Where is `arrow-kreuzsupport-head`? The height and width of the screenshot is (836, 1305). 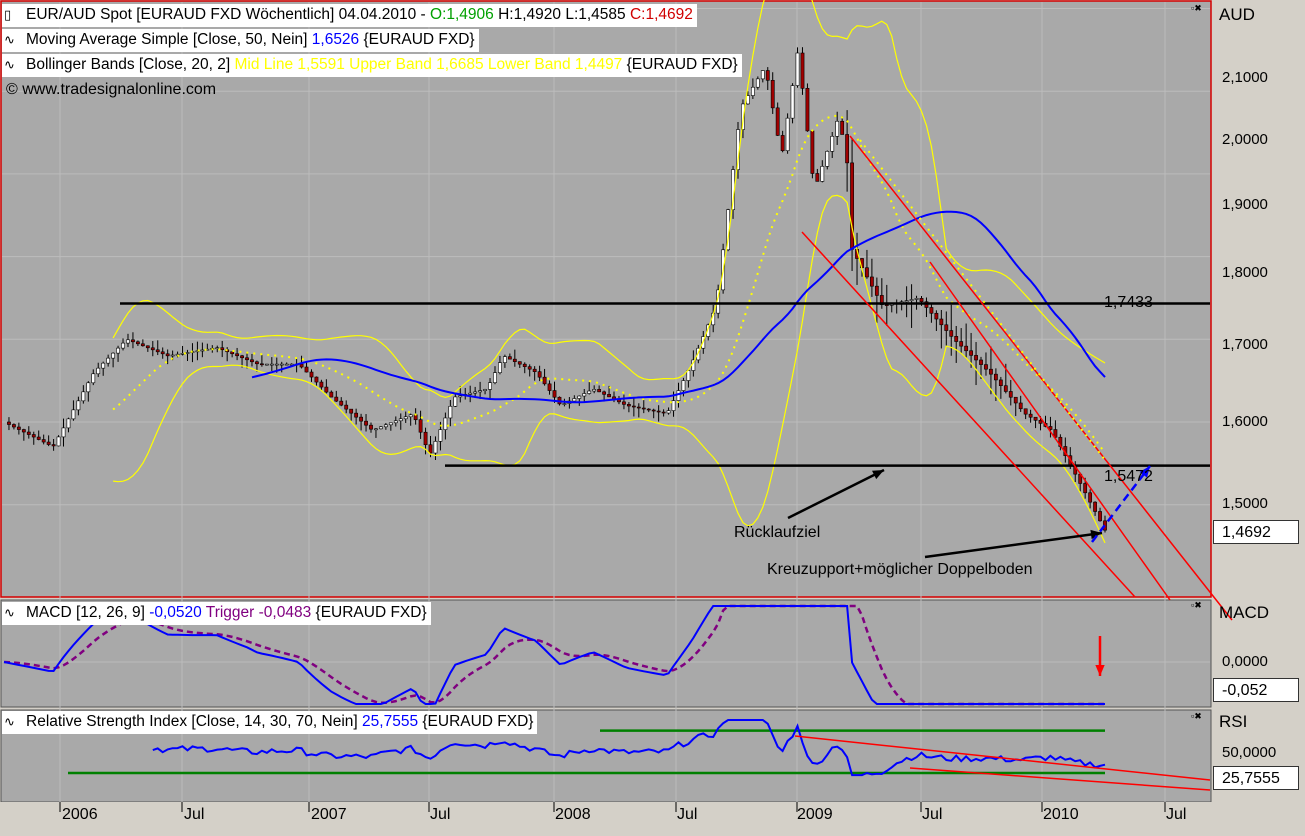 arrow-kreuzsupport-head is located at coordinates (1096, 534).